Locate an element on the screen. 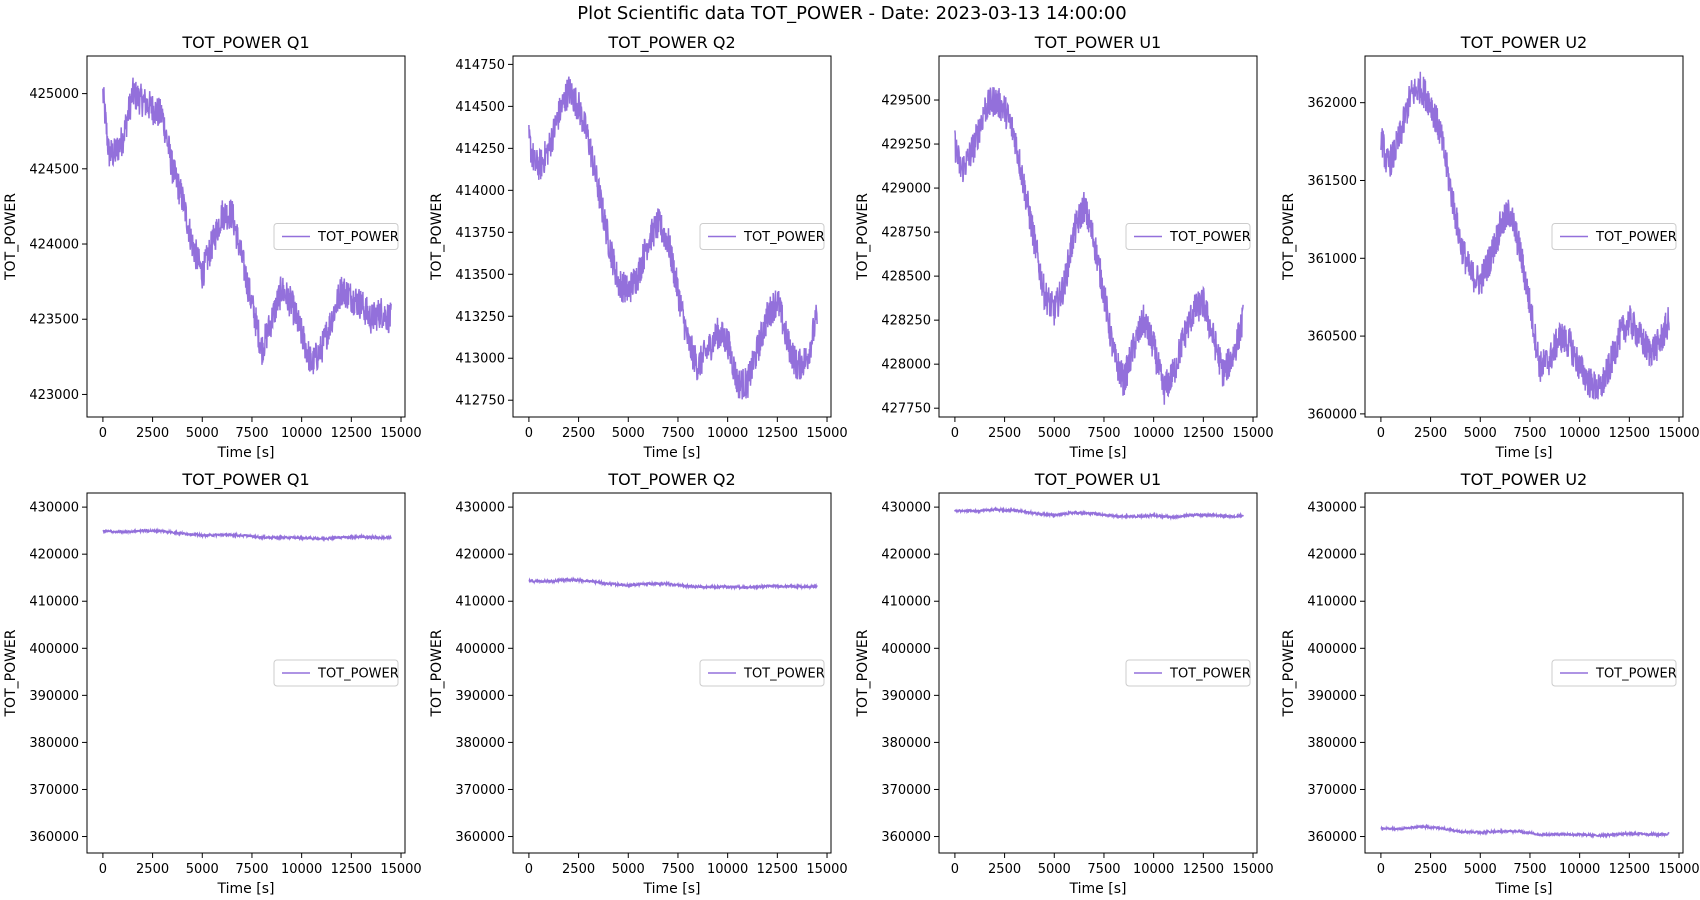 Image resolution: width=1700 pixels, height=900 pixels. y-tick-label: 414000 is located at coordinates (480, 191).